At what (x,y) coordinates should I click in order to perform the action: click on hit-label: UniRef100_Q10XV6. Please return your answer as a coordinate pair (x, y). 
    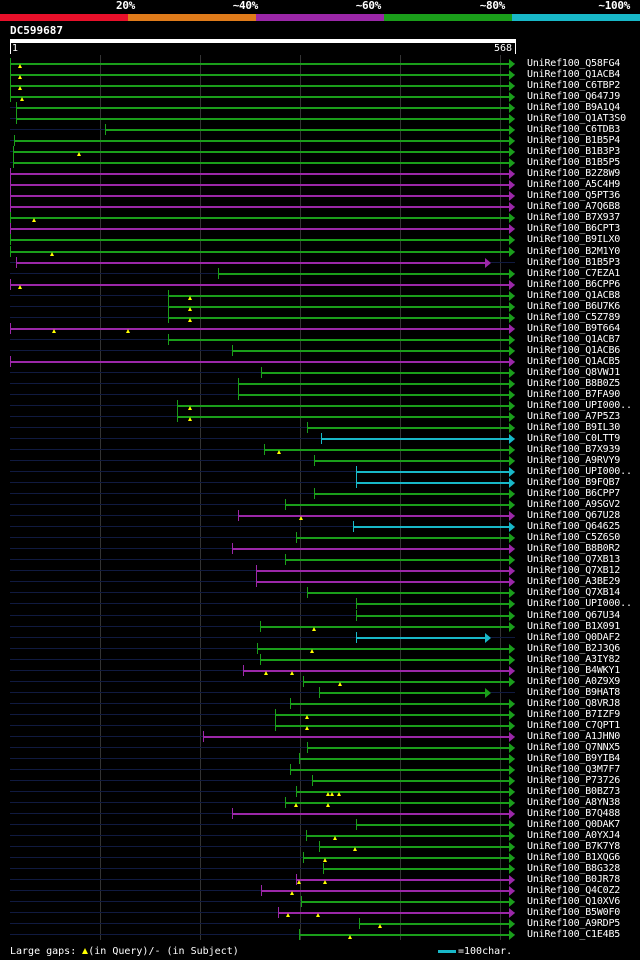
    Looking at the image, I should click on (574, 902).